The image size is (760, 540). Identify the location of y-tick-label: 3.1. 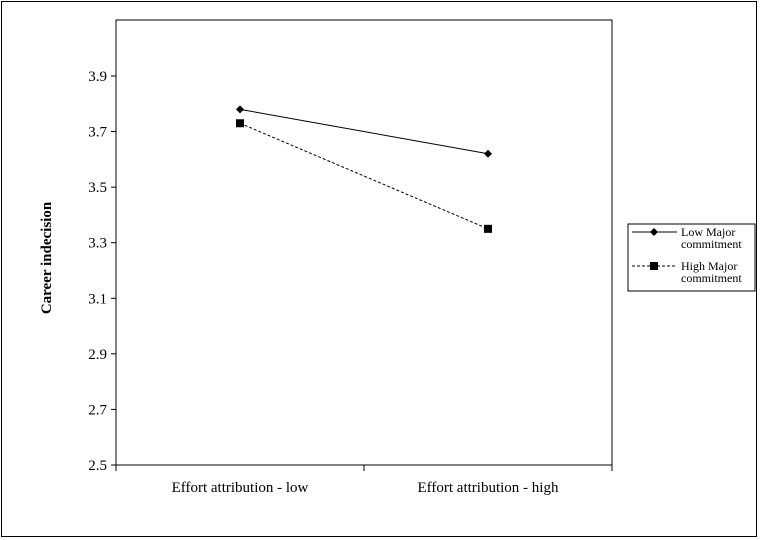
(97, 299).